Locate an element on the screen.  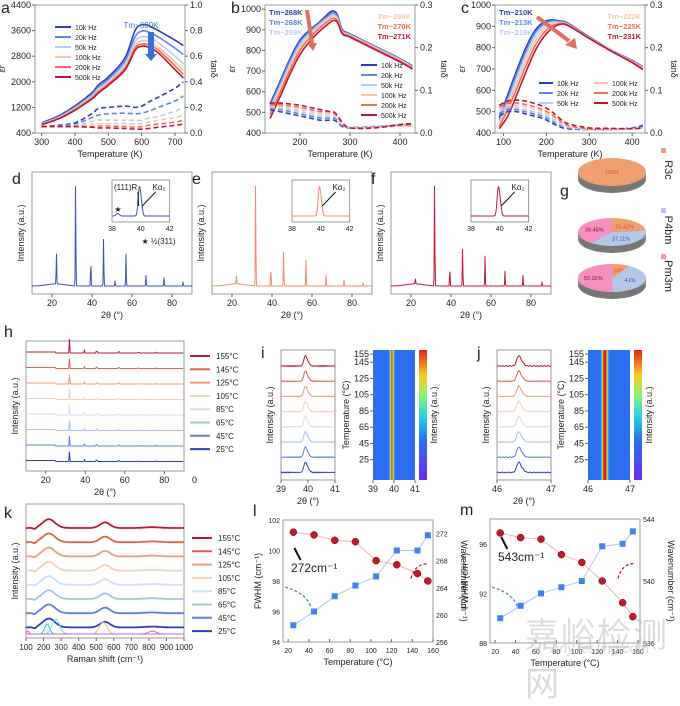
y-tick-label: 1000 is located at coordinates (481, 5).